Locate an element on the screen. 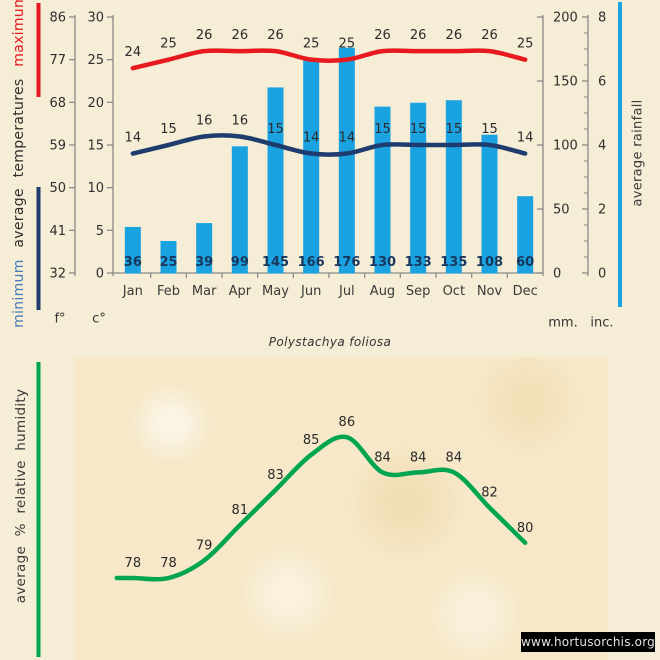  celsius-tick-label: 5 is located at coordinates (100, 231).